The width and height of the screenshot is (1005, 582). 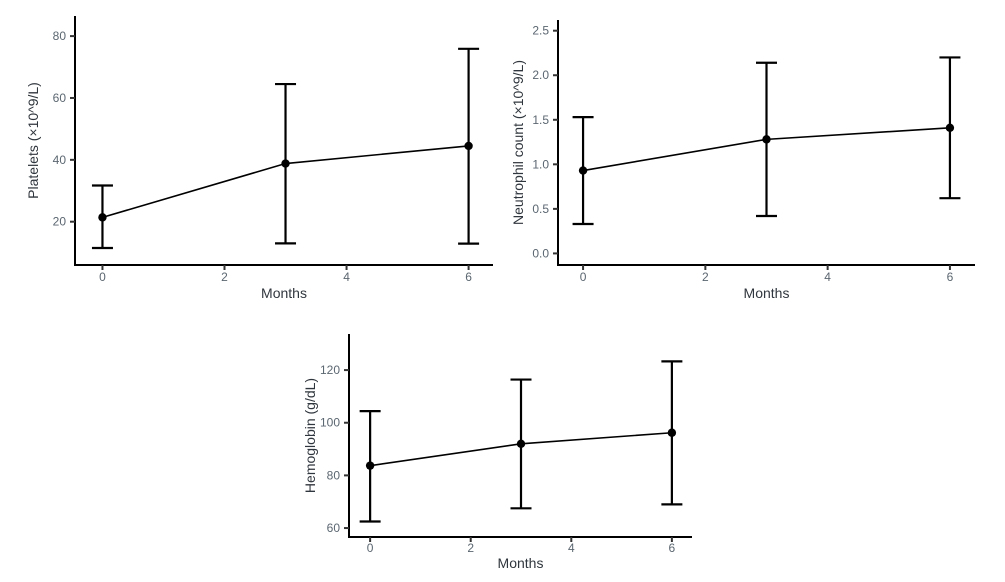 What do you see at coordinates (310, 435) in the screenshot?
I see `y-axis-title: Hemoglobin (g/dL)` at bounding box center [310, 435].